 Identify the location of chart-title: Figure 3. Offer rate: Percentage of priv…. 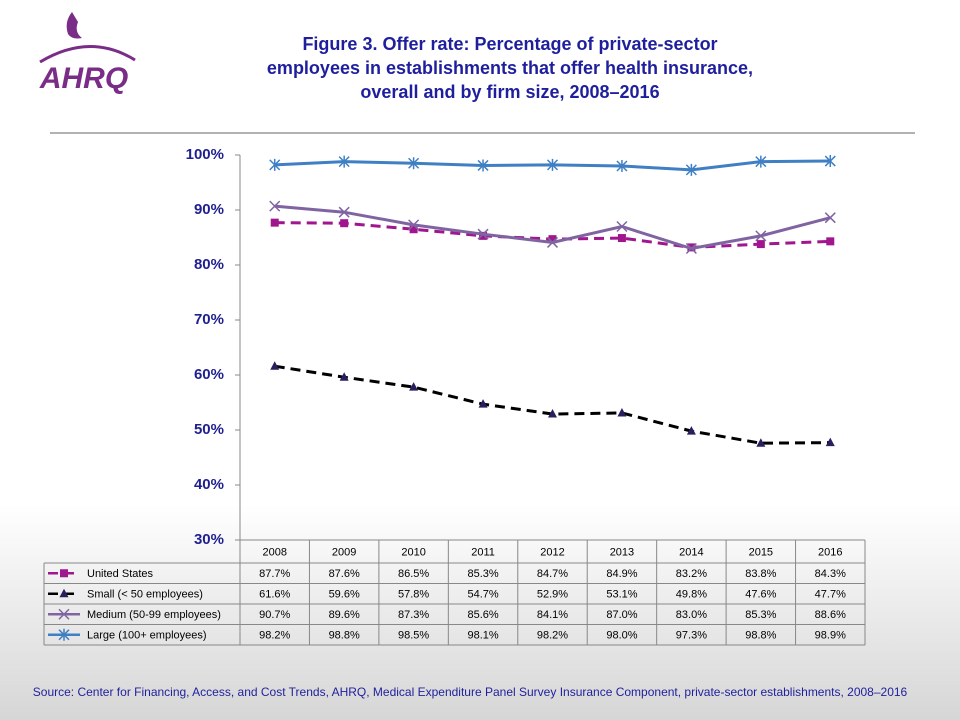
(509, 44).